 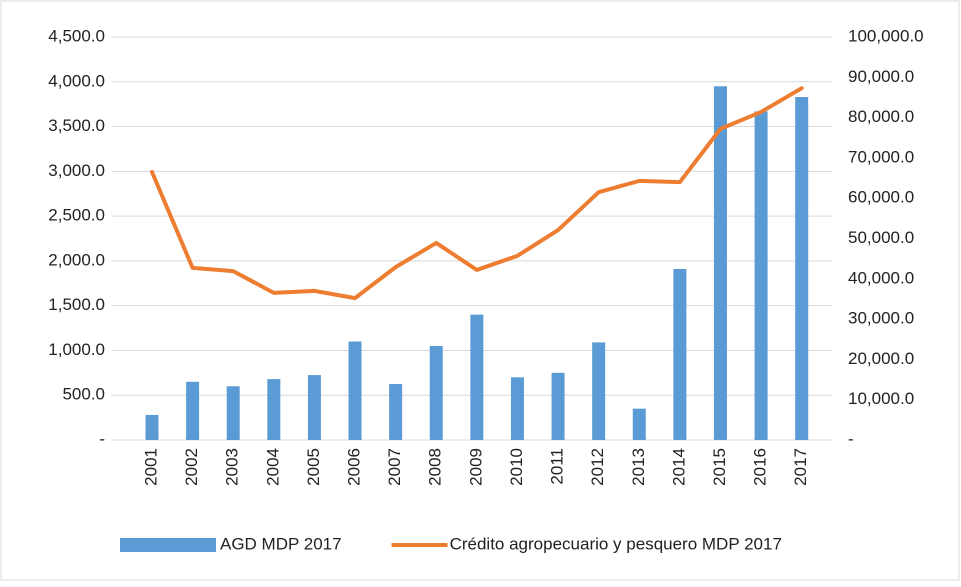 What do you see at coordinates (83, 394) in the screenshot?
I see `y-tick-label: 500.0` at bounding box center [83, 394].